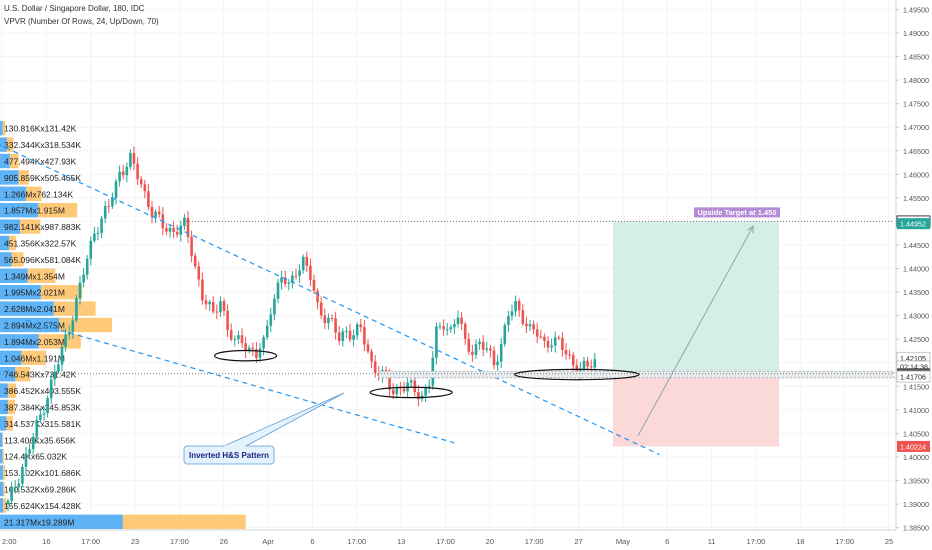  I want to click on volume-row-label: 1.349Mx1.354M, so click(34, 276).